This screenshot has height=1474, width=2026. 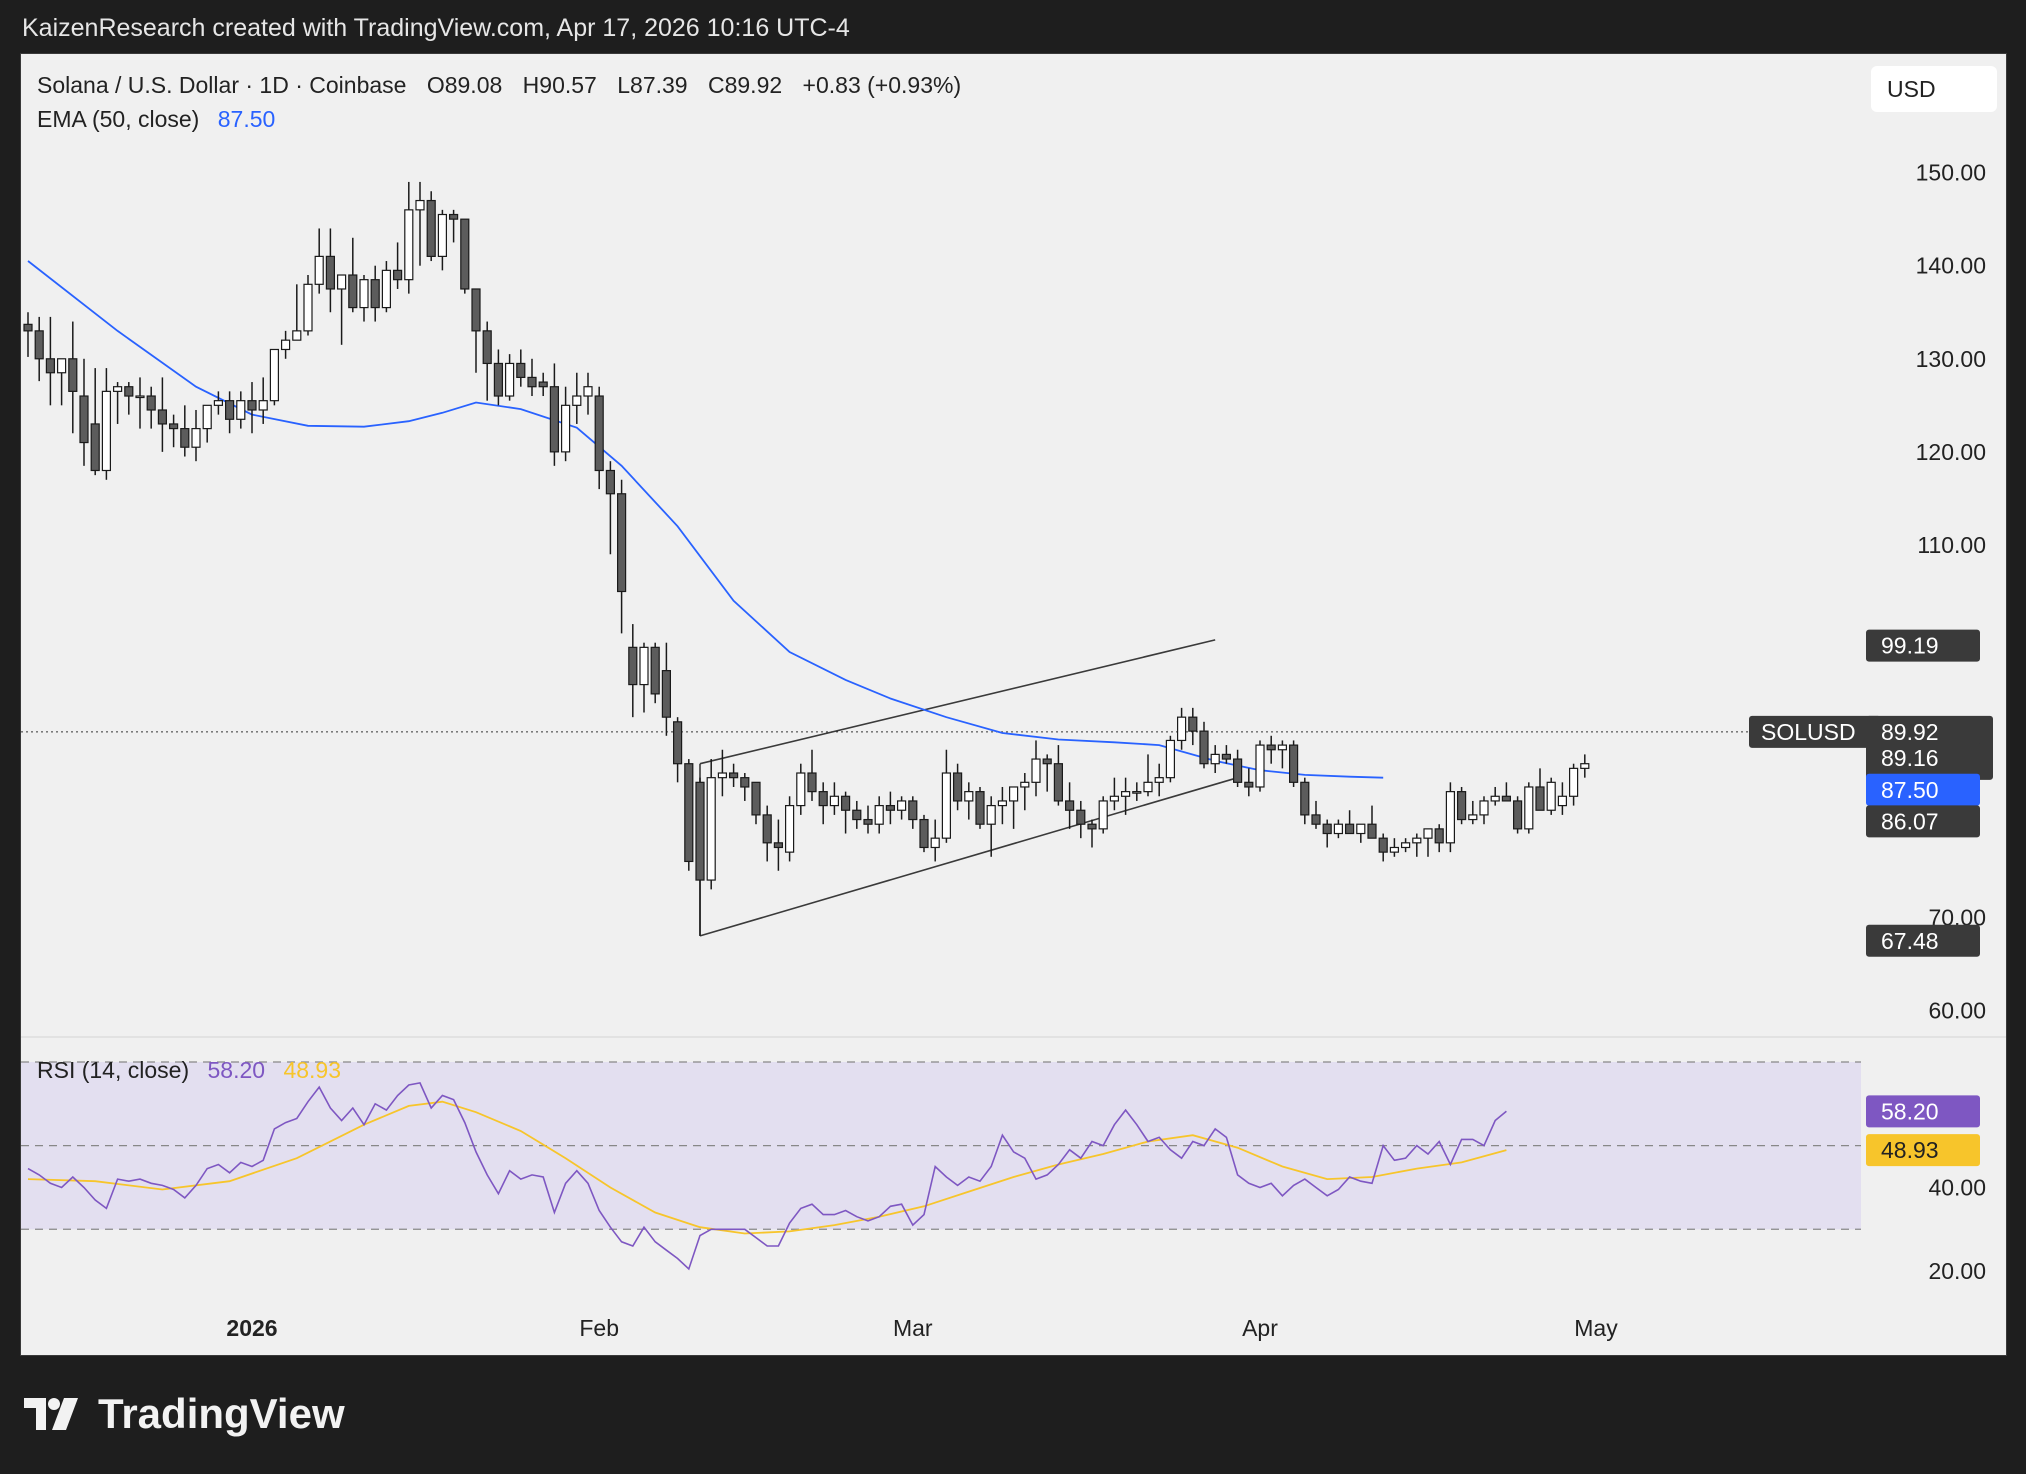 What do you see at coordinates (222, 85) in the screenshot?
I see `symbol-title: Solana / U.S. Dollar · 1D · Coinbase` at bounding box center [222, 85].